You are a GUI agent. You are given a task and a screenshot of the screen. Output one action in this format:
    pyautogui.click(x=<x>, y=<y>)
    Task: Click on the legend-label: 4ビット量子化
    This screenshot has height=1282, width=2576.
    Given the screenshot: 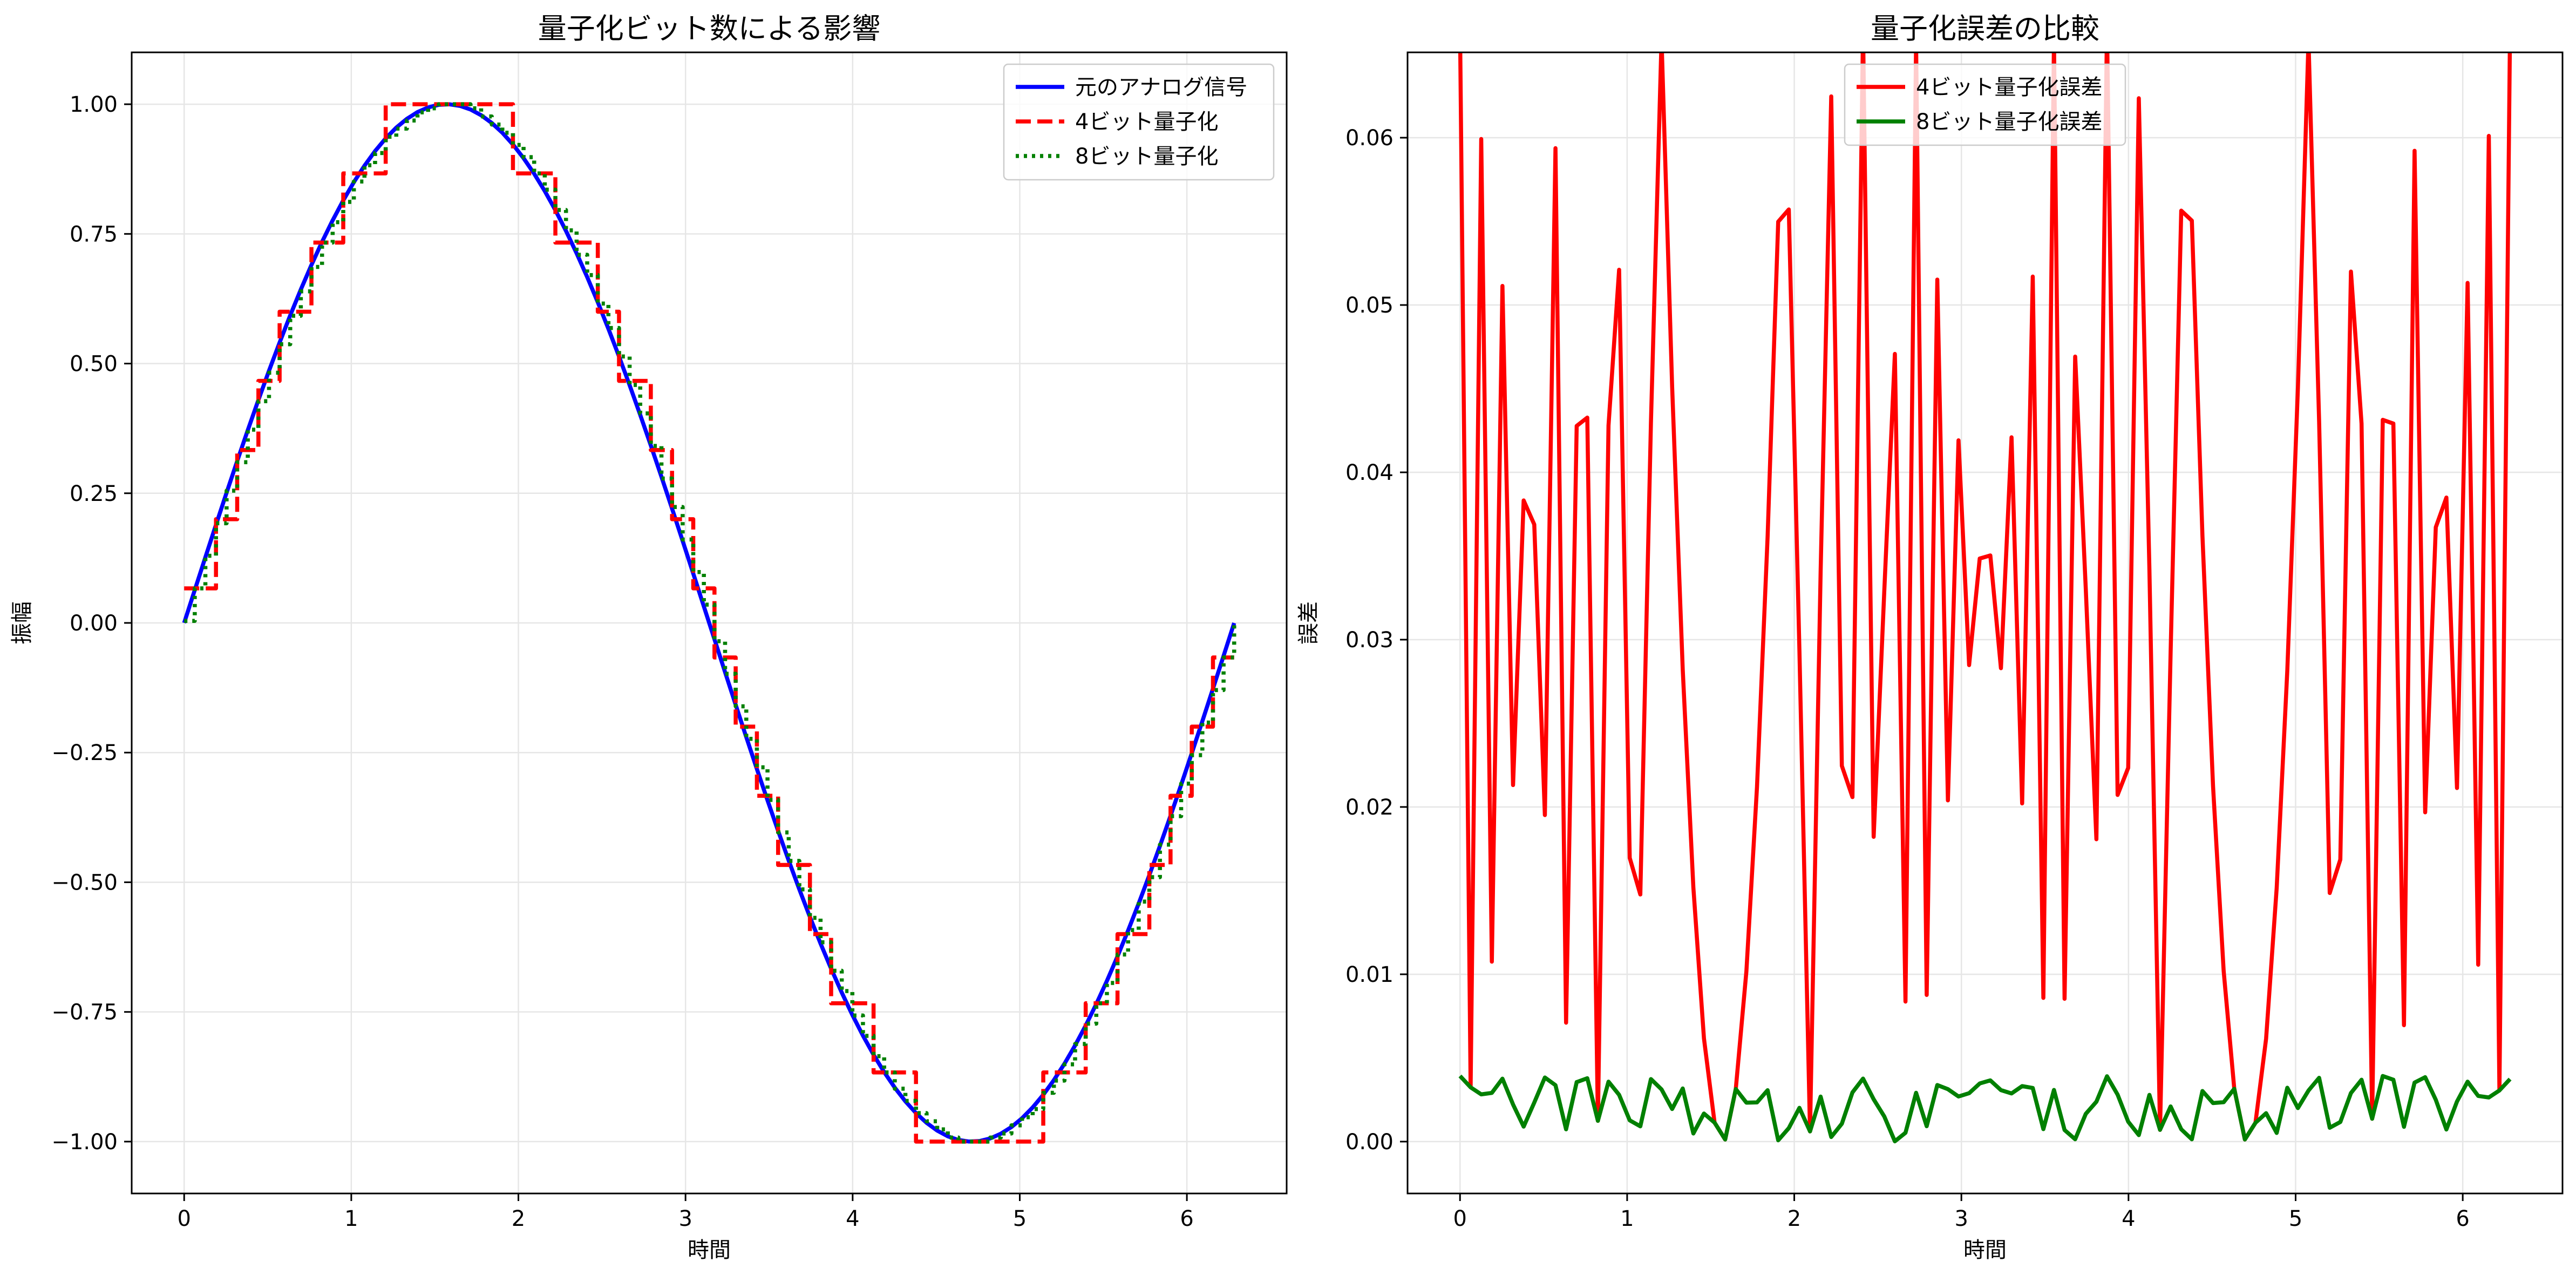 What is the action you would take?
    pyautogui.click(x=1146, y=122)
    